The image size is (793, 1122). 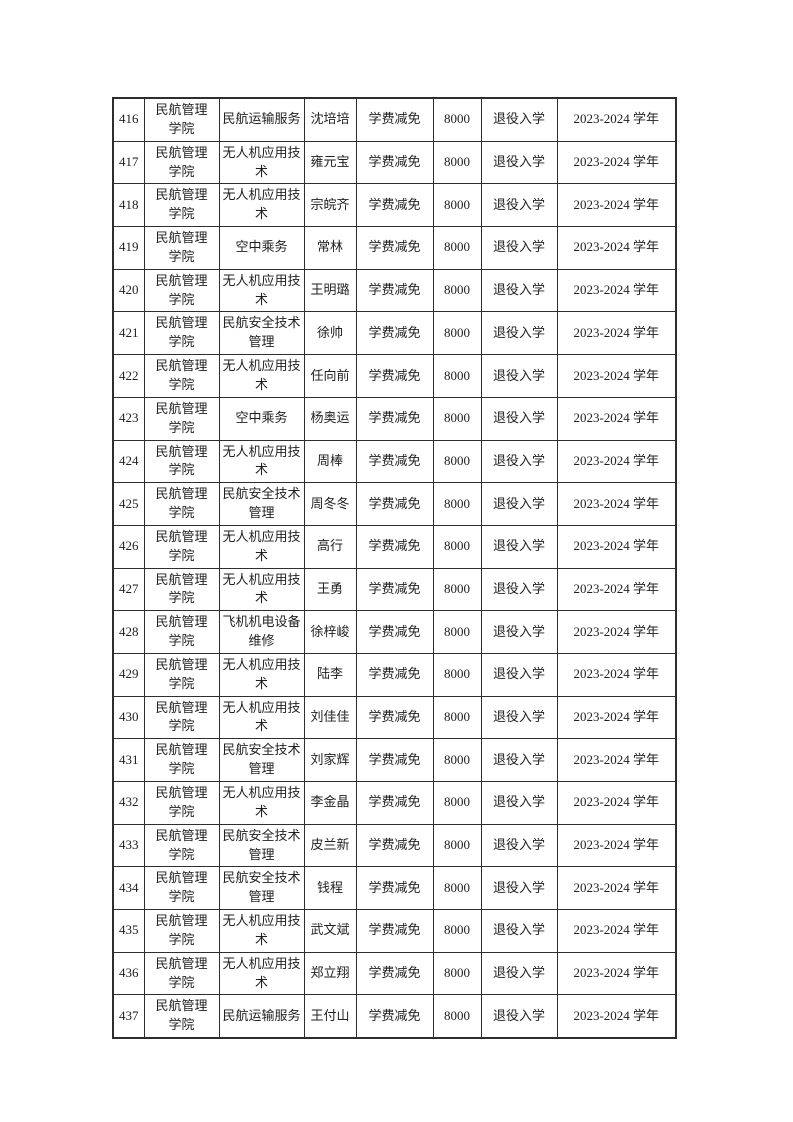 What do you see at coordinates (128, 1016) in the screenshot?
I see `cell-no: 437` at bounding box center [128, 1016].